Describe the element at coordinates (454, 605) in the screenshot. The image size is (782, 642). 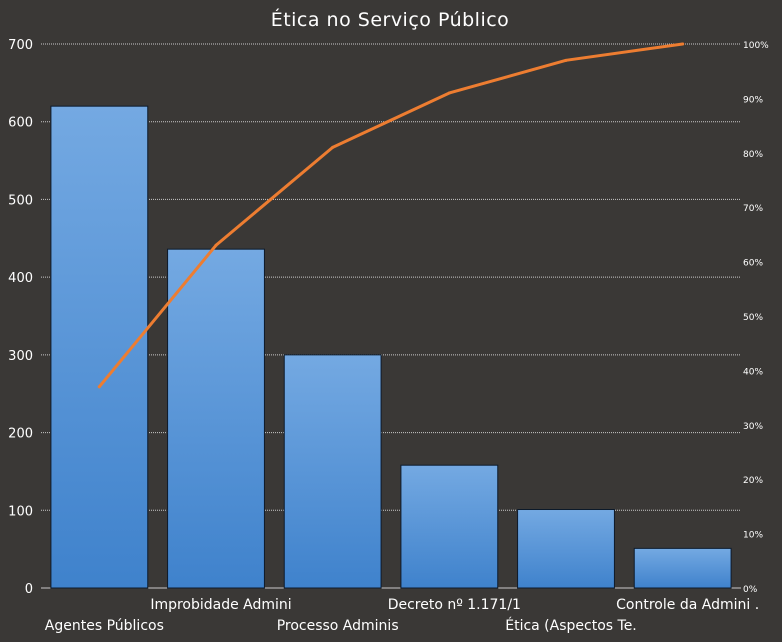
I see `x-category-label: Decreto nº 1.171/1` at that location.